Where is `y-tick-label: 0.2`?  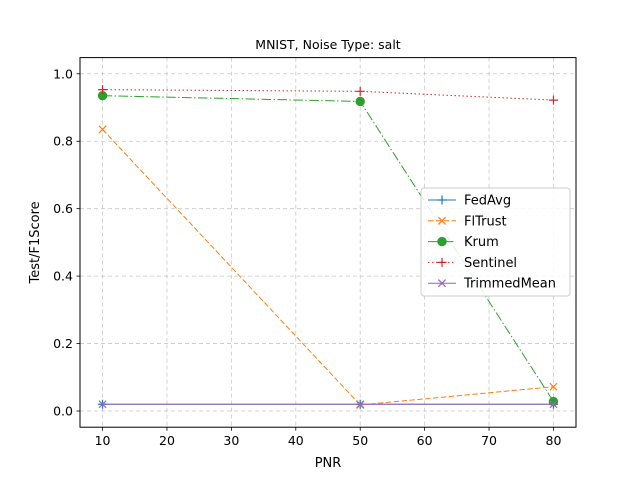 y-tick-label: 0.2 is located at coordinates (63, 343).